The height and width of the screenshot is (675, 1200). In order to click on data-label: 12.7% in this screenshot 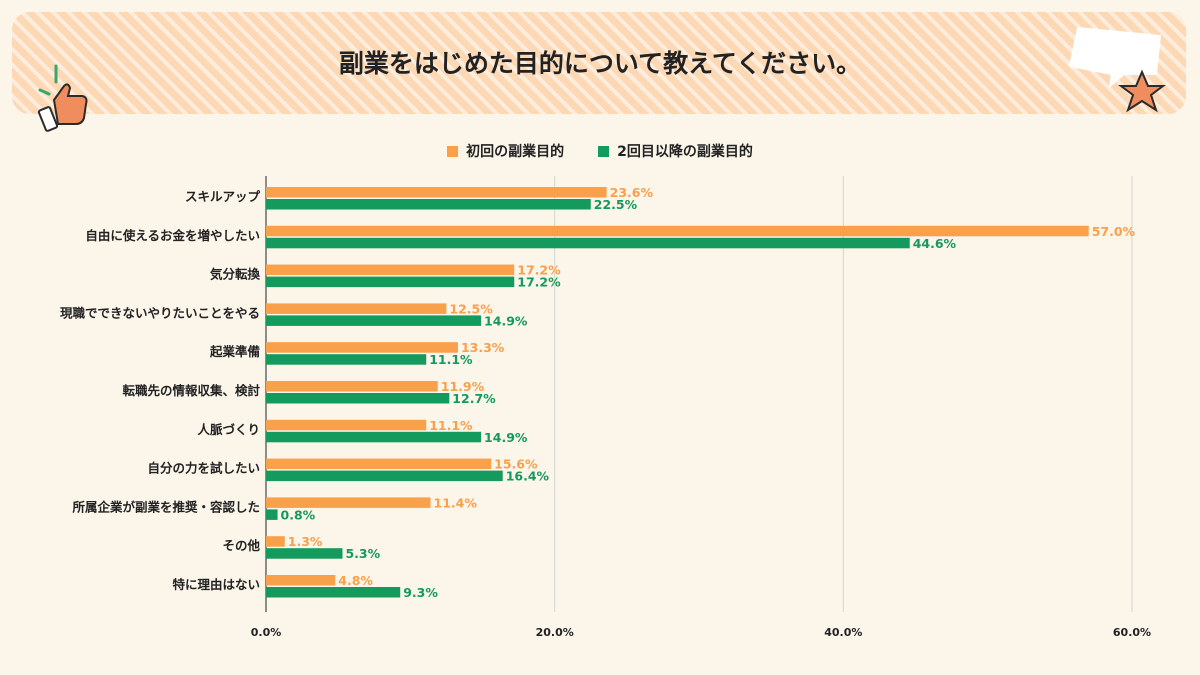, I will do `click(474, 398)`.